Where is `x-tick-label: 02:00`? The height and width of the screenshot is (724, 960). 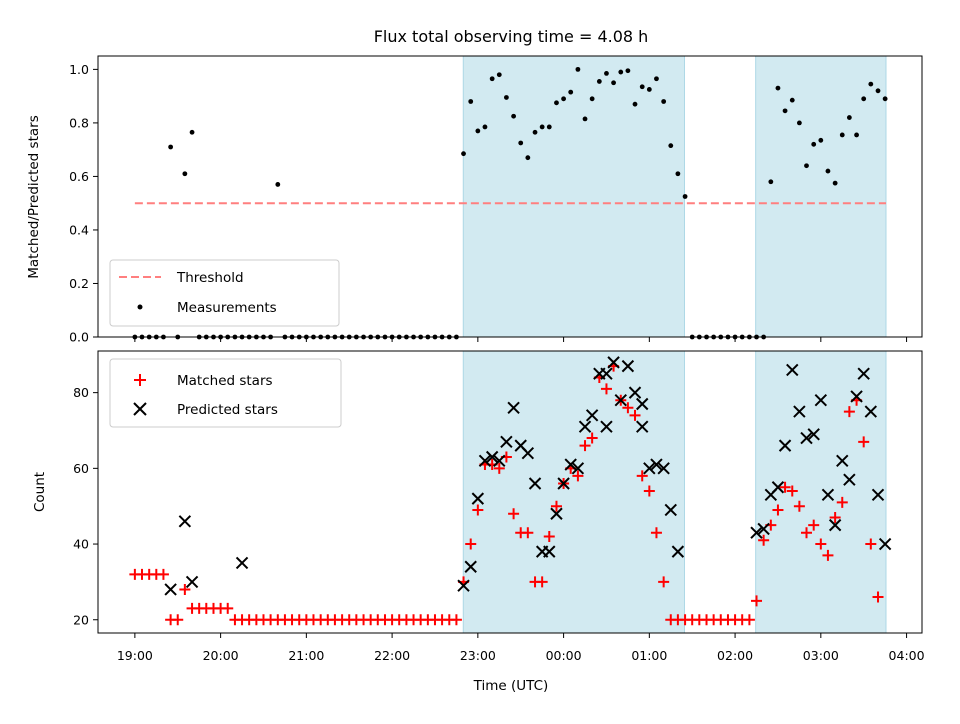 x-tick-label: 02:00 is located at coordinates (735, 655).